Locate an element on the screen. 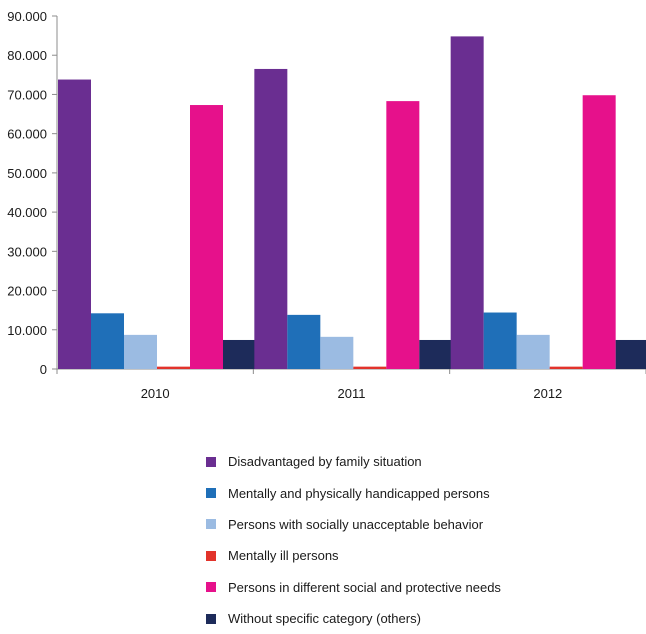  y-tick-label: 0 is located at coordinates (43, 369).